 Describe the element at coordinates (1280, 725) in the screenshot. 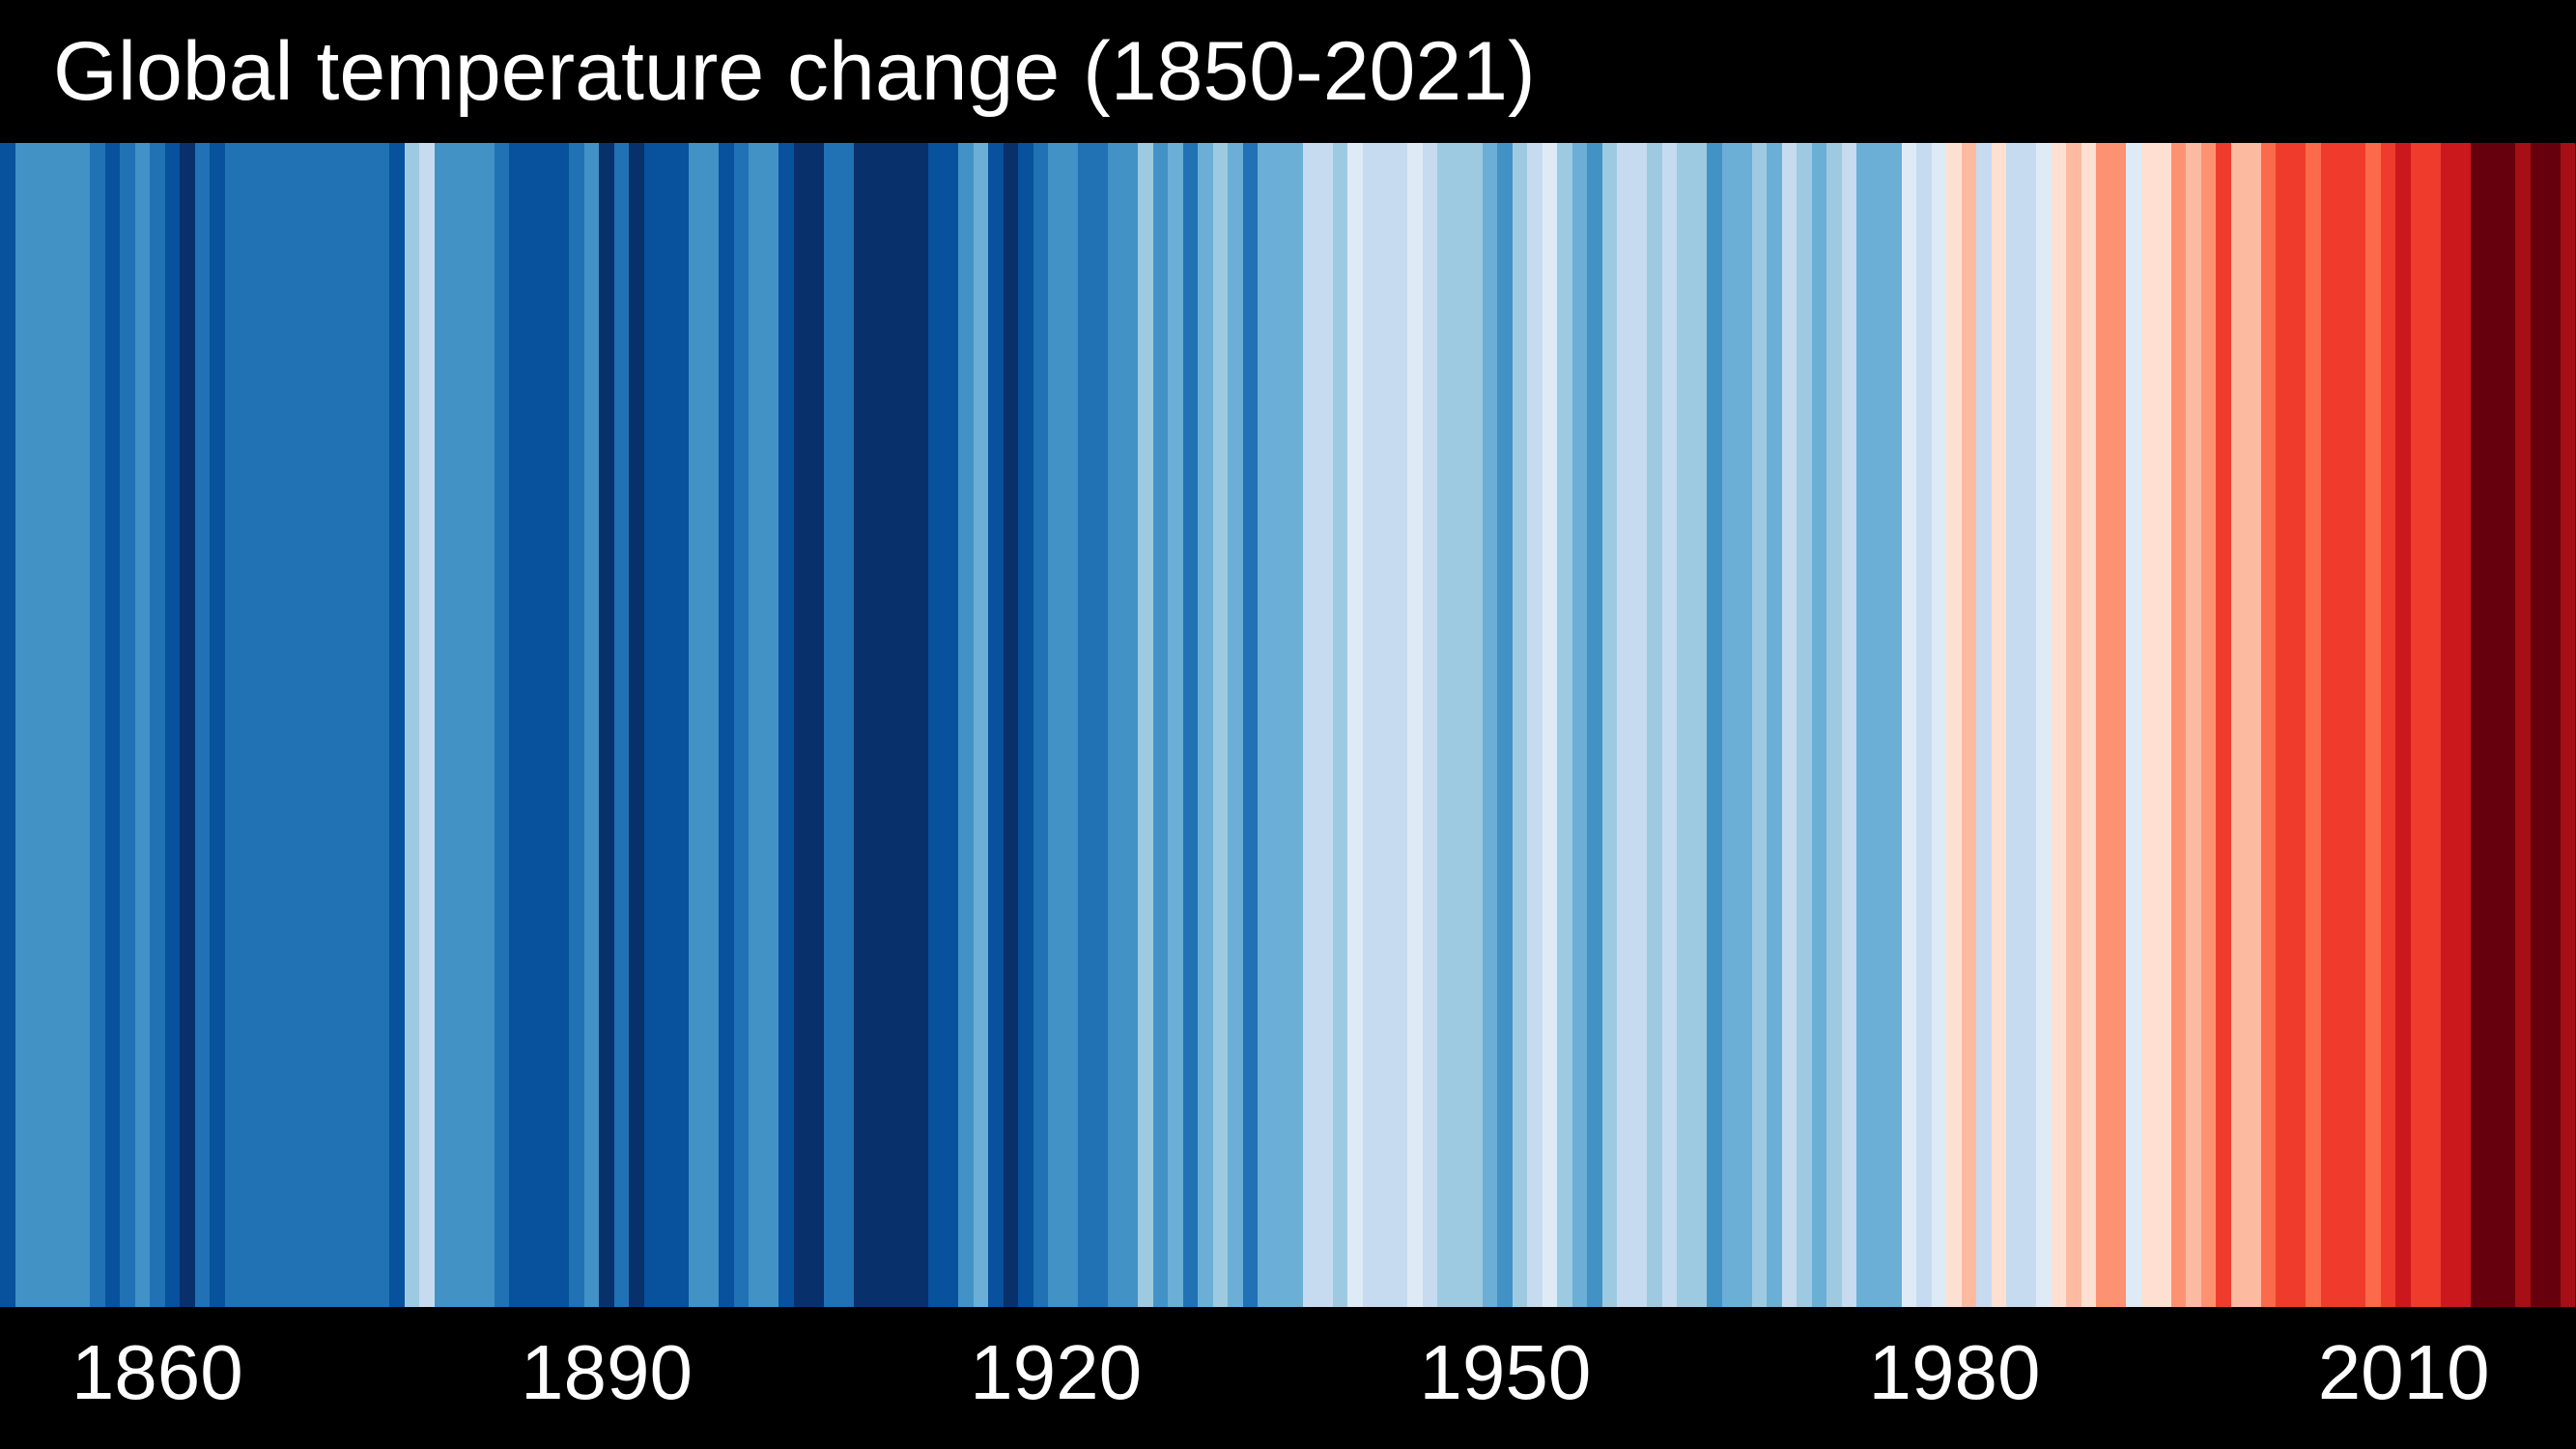

I see `year-stripe-1935` at that location.